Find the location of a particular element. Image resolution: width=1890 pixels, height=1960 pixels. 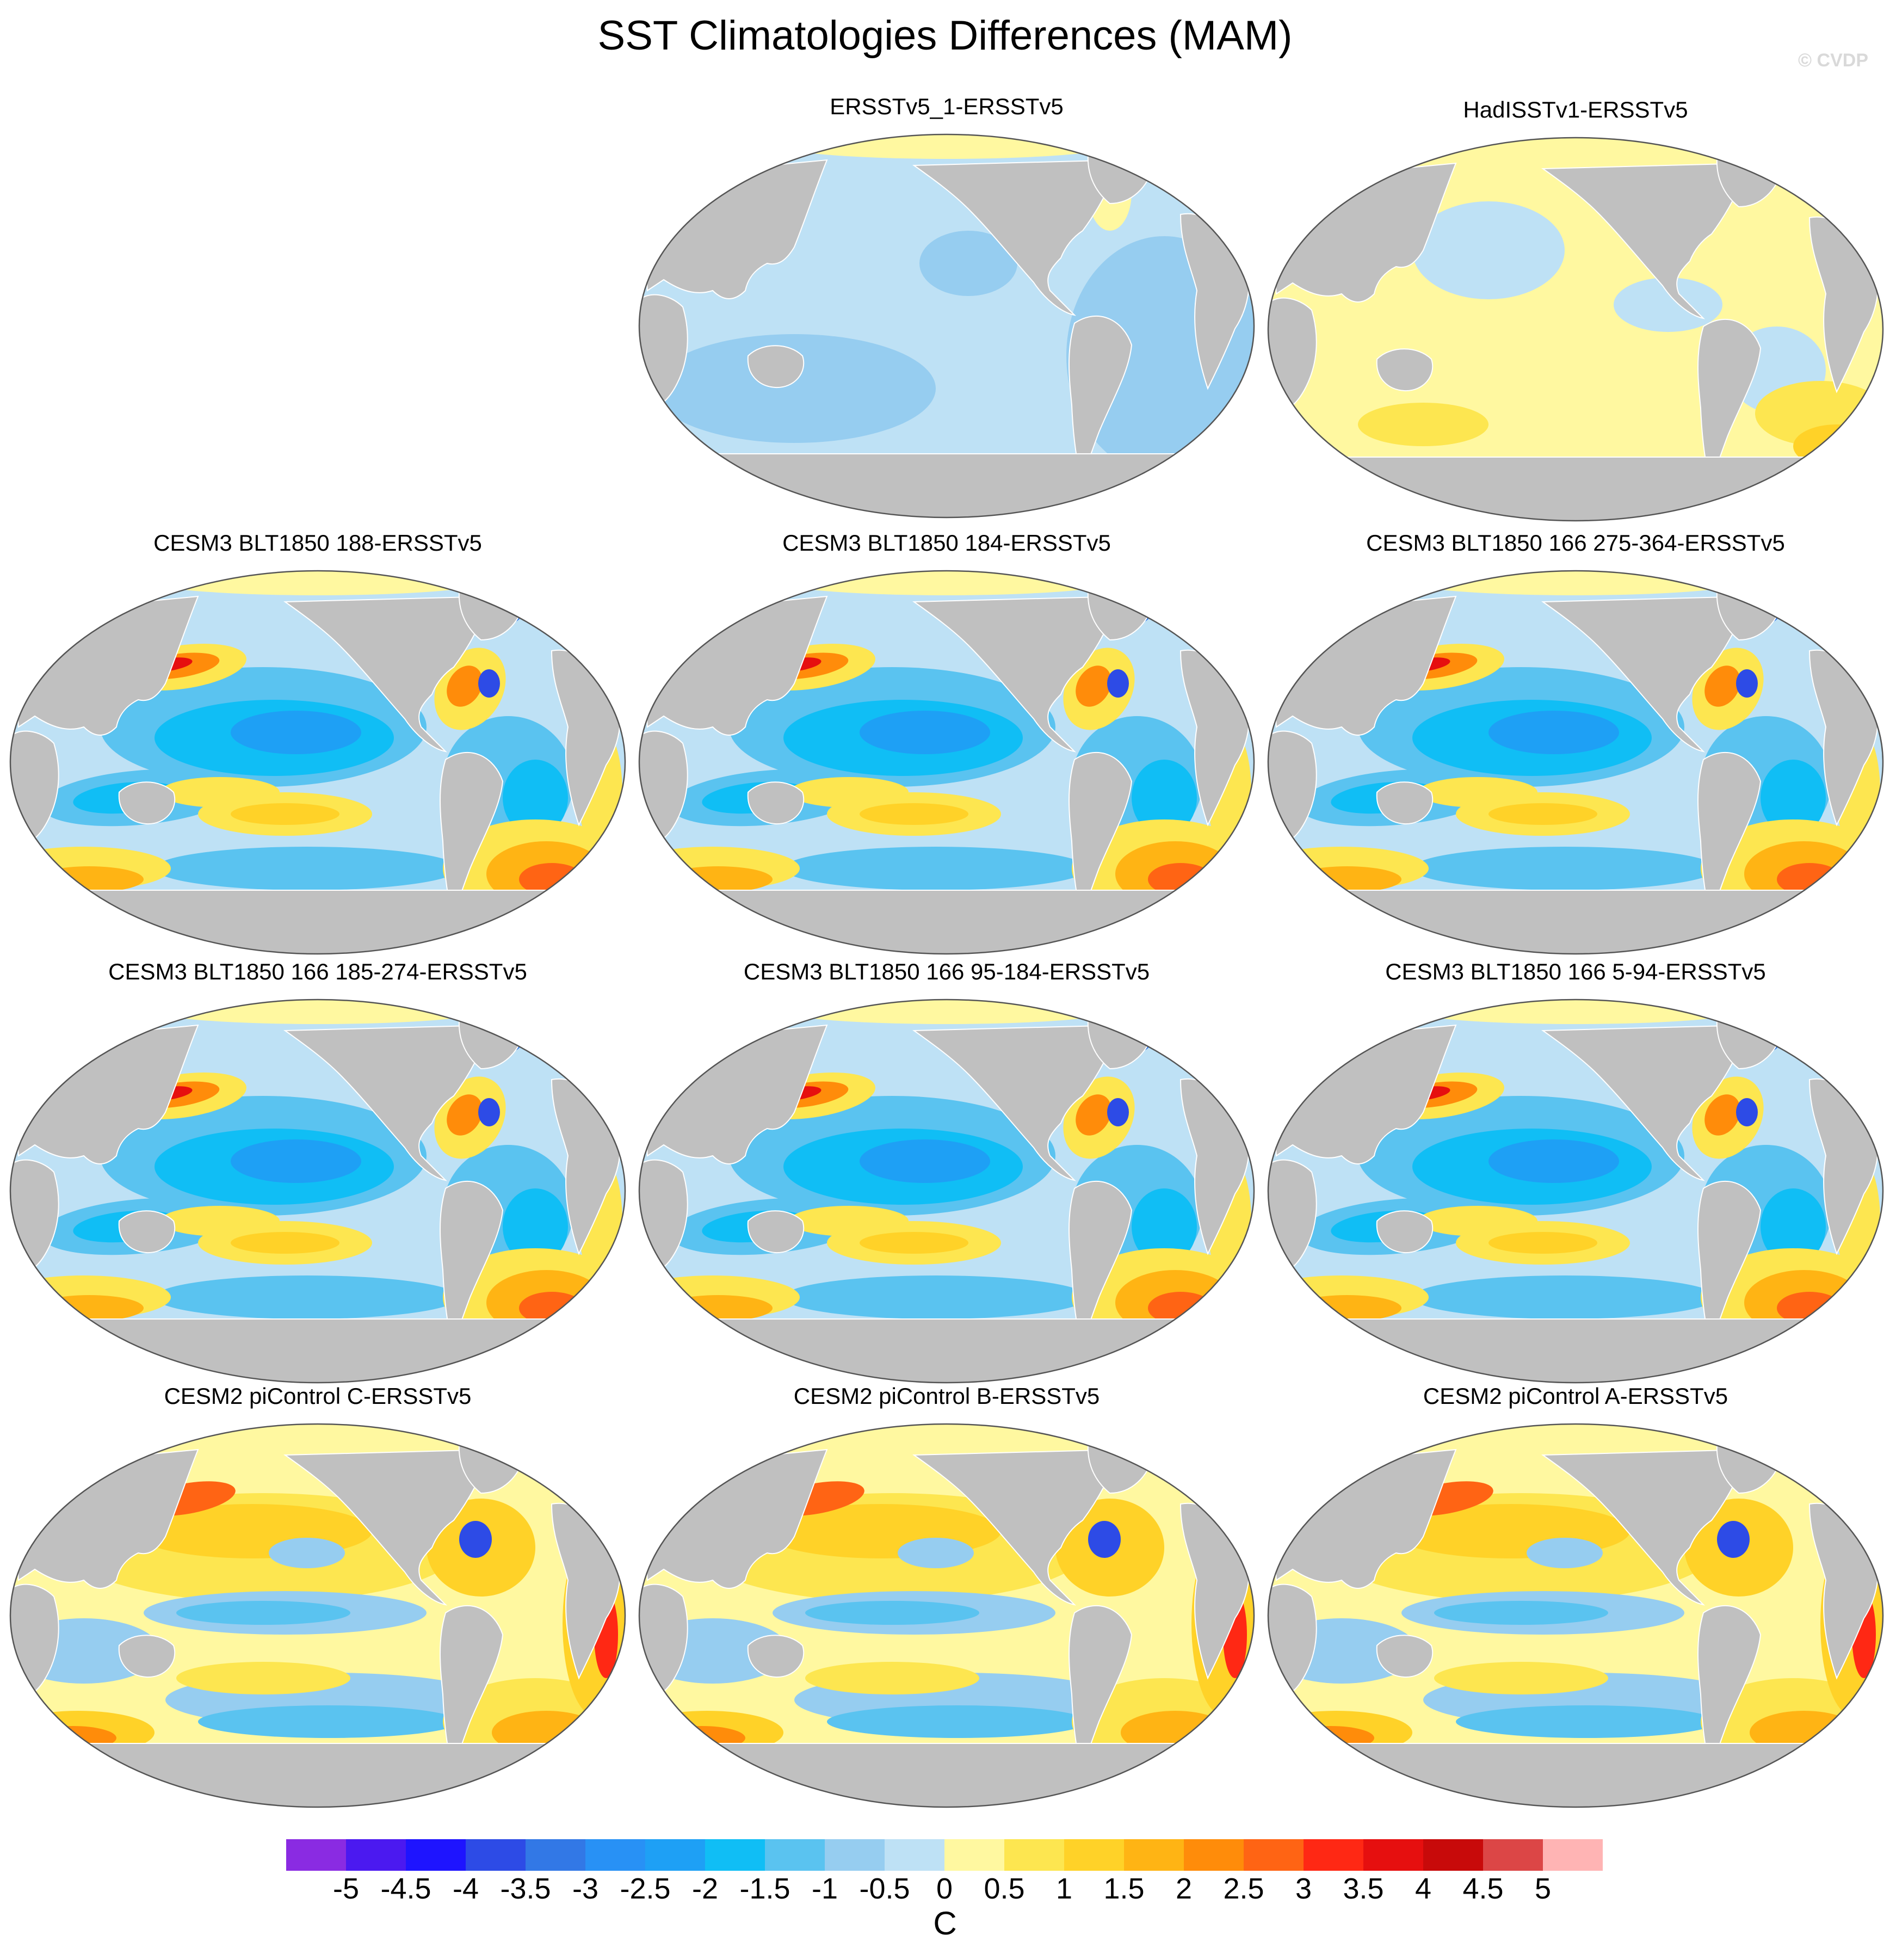

figure-title: SST Climatologies Differences (MAM) is located at coordinates (945, 36).